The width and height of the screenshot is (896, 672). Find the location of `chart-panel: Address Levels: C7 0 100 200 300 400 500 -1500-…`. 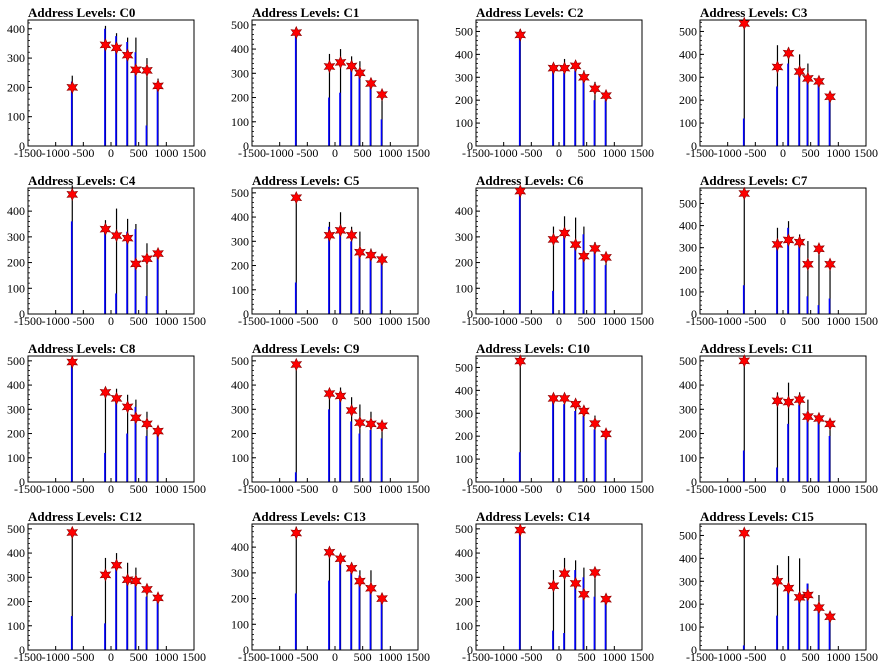

chart-panel: Address Levels: C7 0 100 200 300 400 500 -1500-… is located at coordinates (784, 252).